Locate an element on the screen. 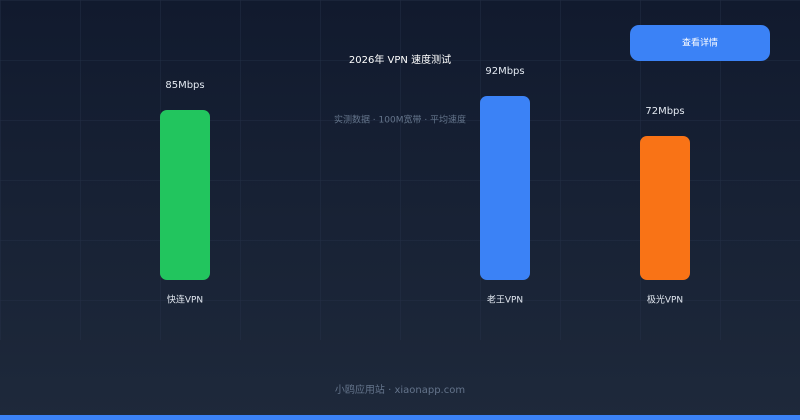 Image resolution: width=800 pixels, height=420 pixels. x-tick-label: 老王VPN is located at coordinates (505, 300).